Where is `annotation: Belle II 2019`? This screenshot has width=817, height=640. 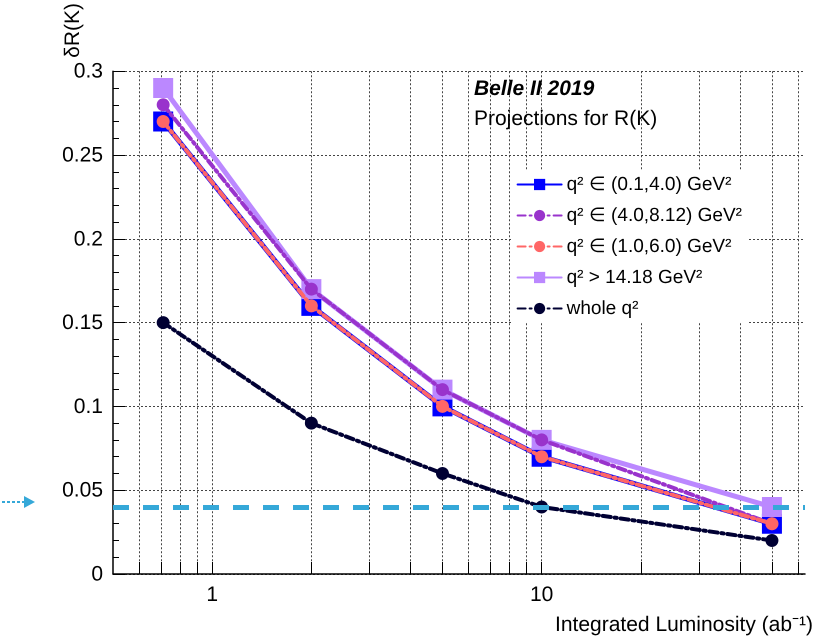
annotation: Belle II 2019 is located at coordinates (534, 88).